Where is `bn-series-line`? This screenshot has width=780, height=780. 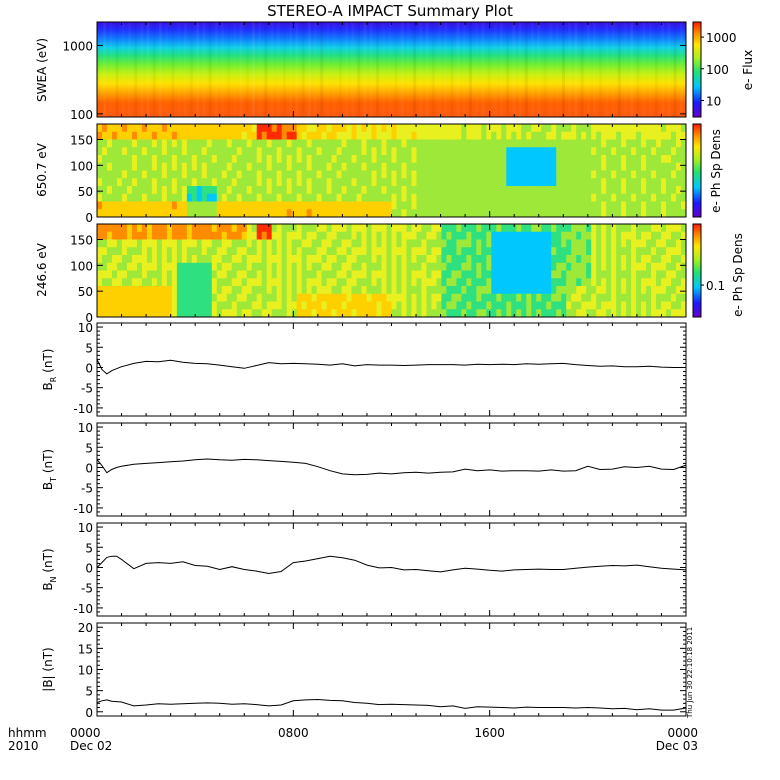
bn-series-line is located at coordinates (391, 565).